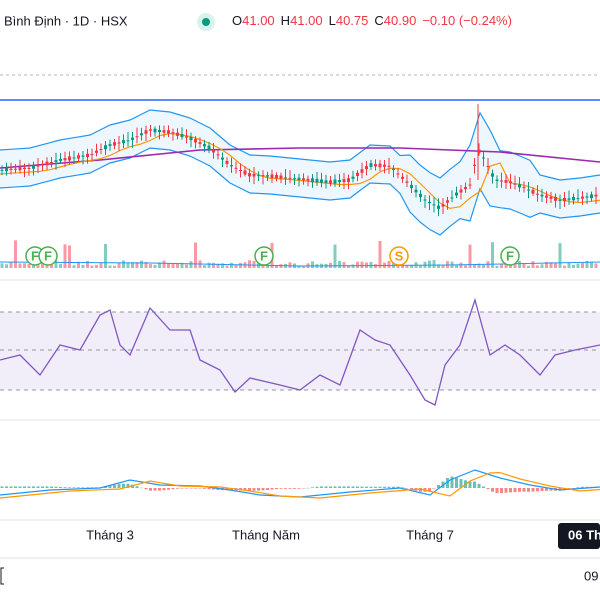  What do you see at coordinates (2, 576) in the screenshot?
I see `bracket` at bounding box center [2, 576].